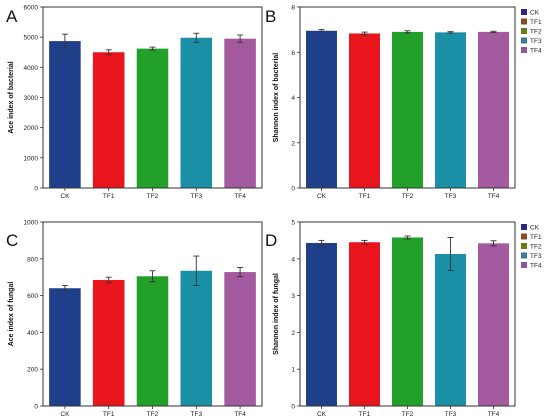 This screenshot has height=418, width=550. I want to click on panel-label: A, so click(12, 16).